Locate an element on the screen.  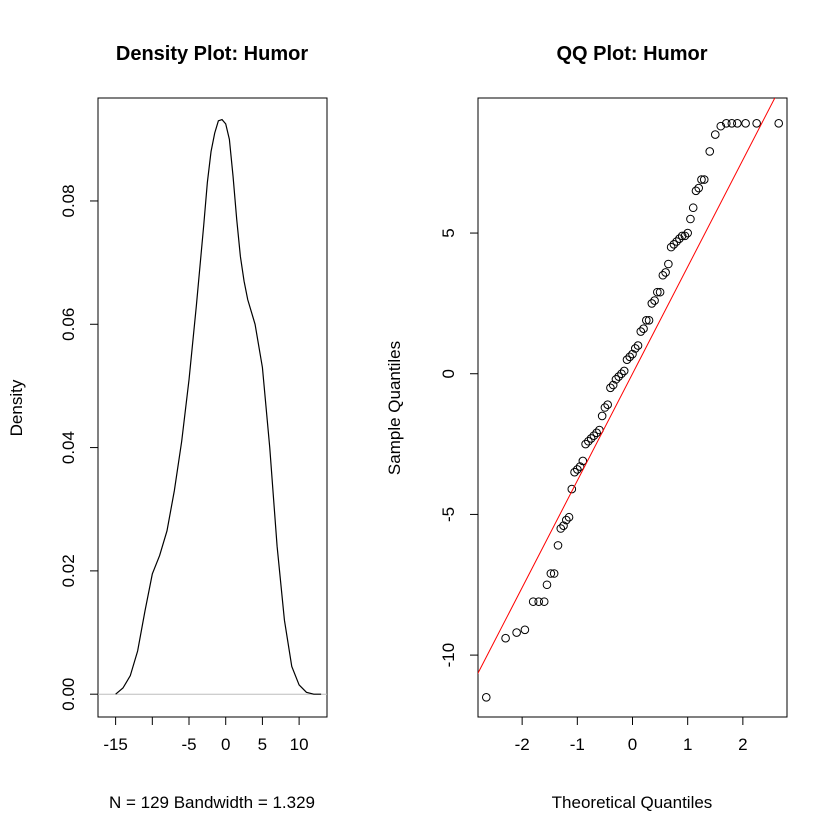
density-x-tick-label: 10 is located at coordinates (299, 744).